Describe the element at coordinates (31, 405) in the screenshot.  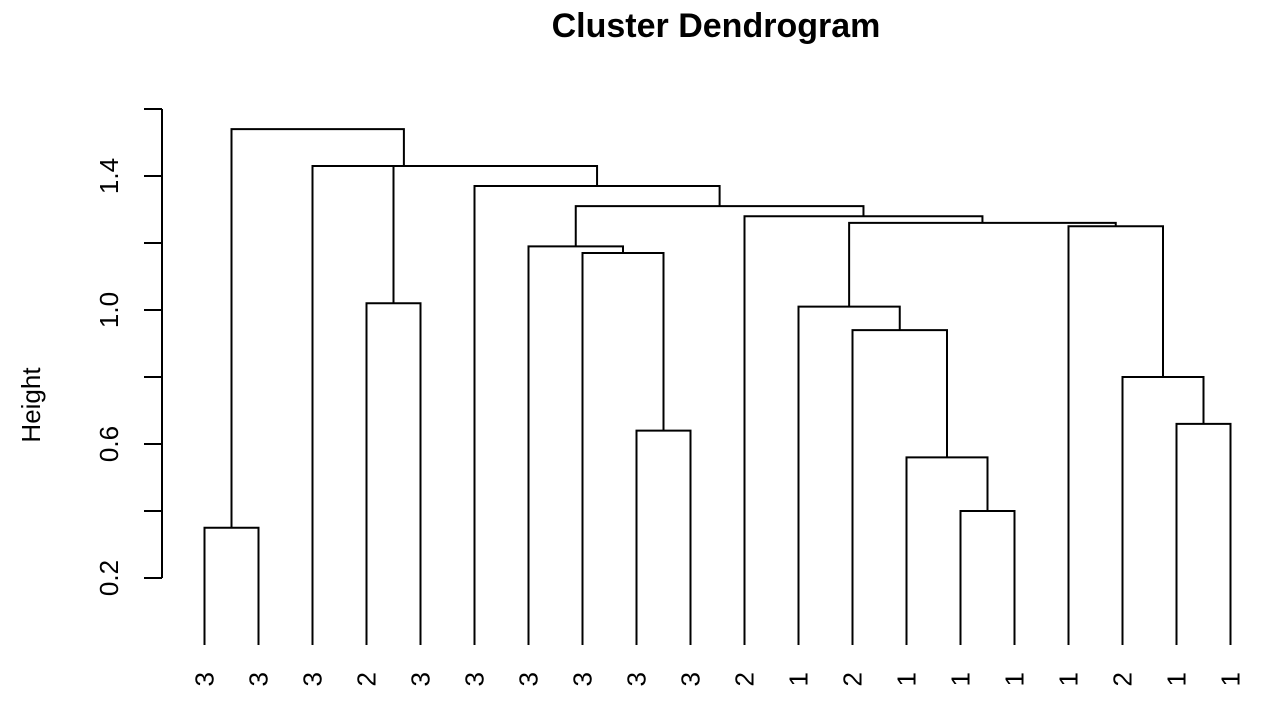
I see `y-axis-label: Height` at that location.